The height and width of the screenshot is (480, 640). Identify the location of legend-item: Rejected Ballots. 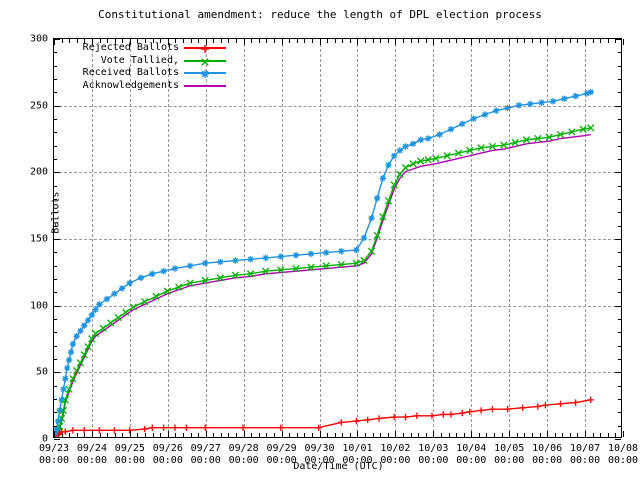
(141, 48).